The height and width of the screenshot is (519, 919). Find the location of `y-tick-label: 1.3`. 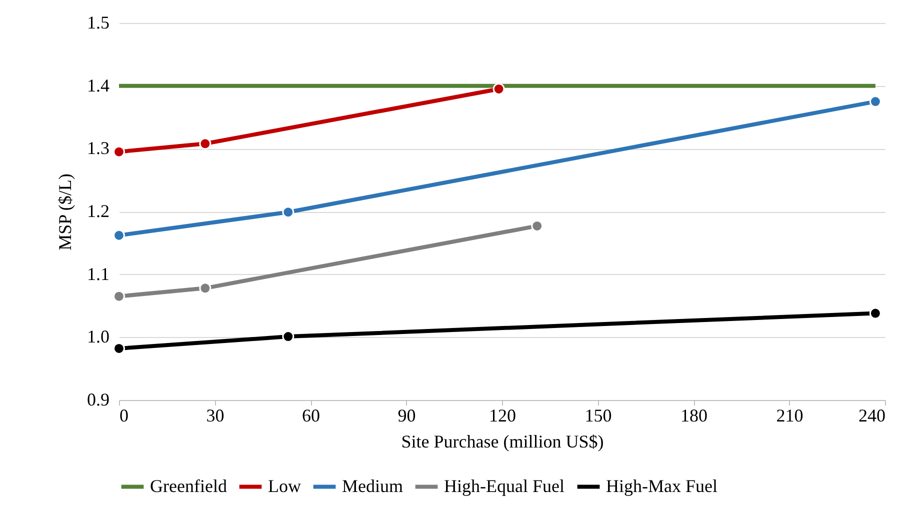

y-tick-label: 1.3 is located at coordinates (98, 148).